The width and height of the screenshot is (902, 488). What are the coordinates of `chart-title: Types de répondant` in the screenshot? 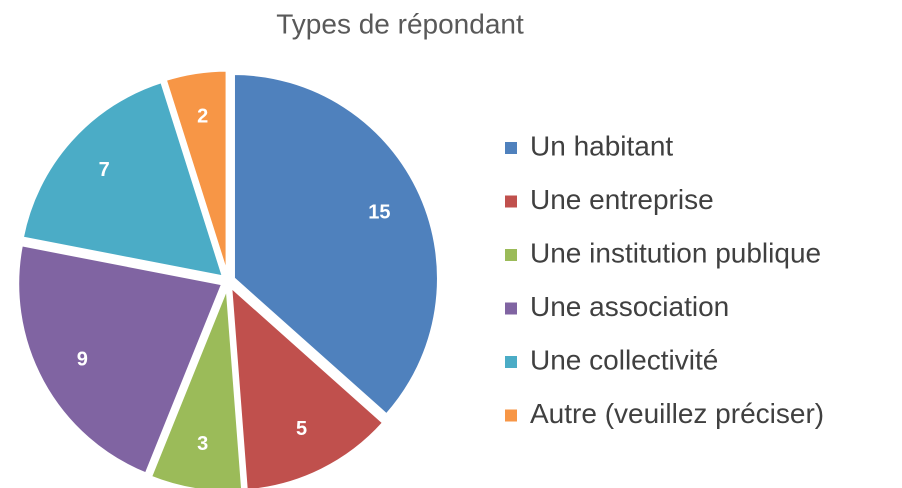 It's located at (400, 23).